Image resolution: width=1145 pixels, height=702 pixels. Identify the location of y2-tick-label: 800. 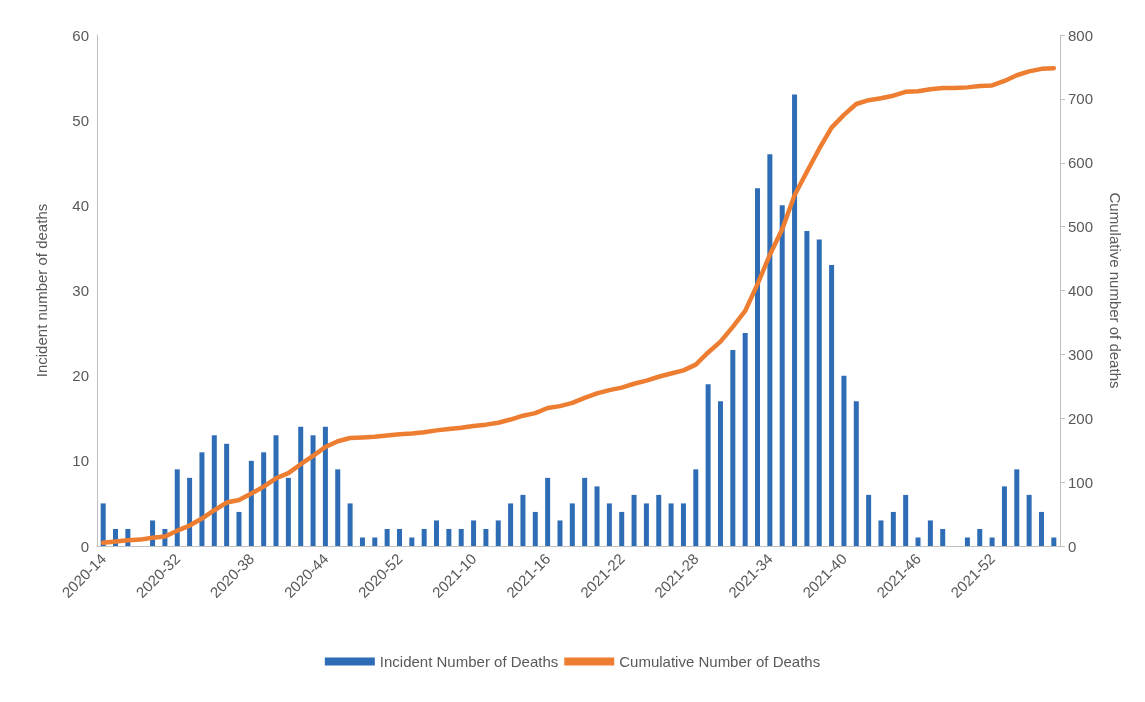
(1081, 35).